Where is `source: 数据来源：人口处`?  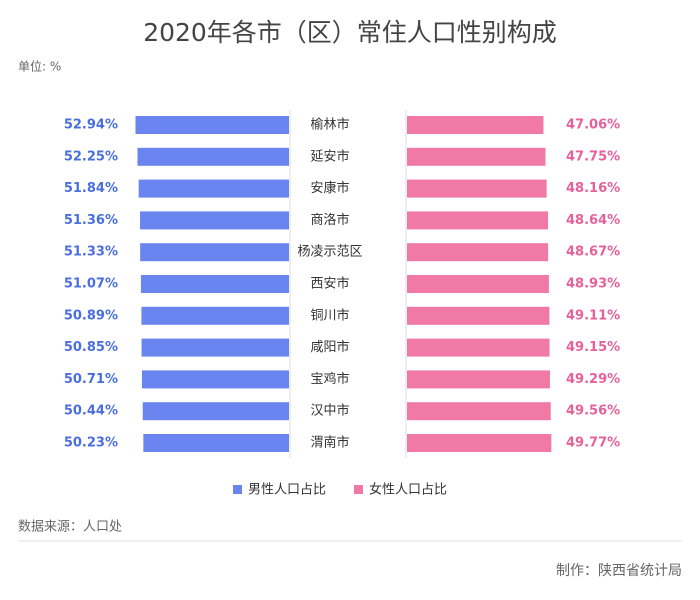 source: 数据来源：人口处 is located at coordinates (70, 527).